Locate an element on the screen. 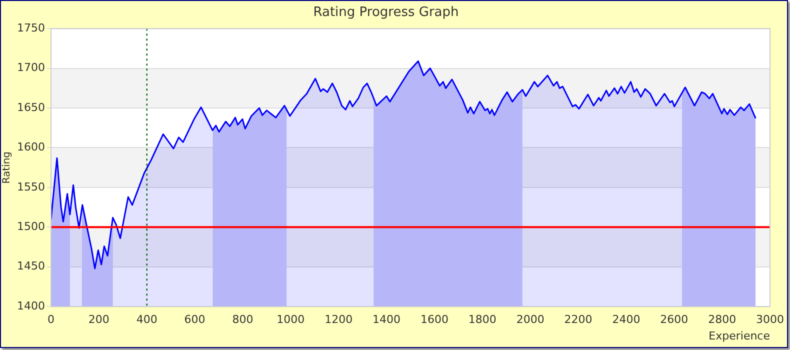 Image resolution: width=790 pixels, height=350 pixels. x-tick-label: 200 is located at coordinates (99, 319).